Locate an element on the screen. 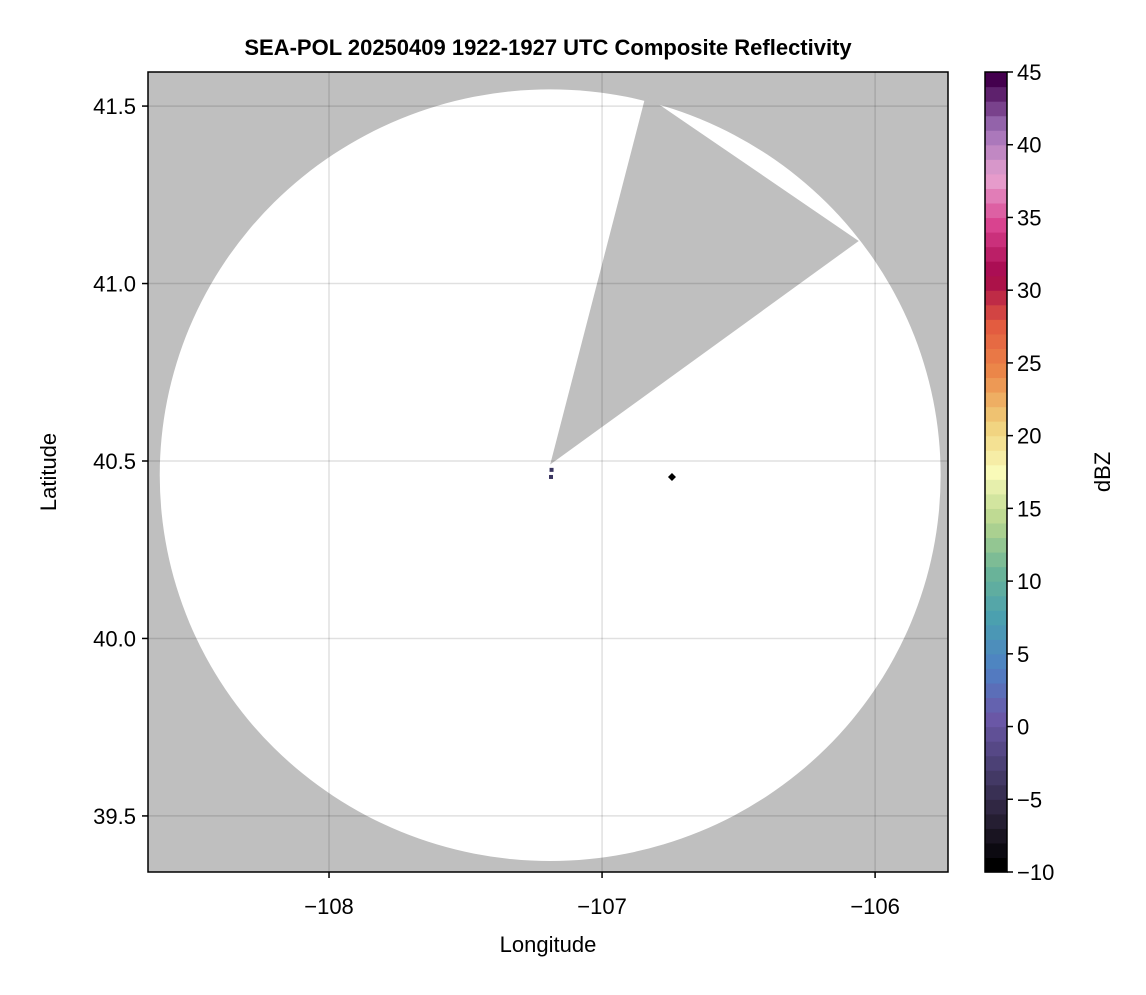 This screenshot has width=1146, height=995. colorbar: −10 −5 0 5 10 15 20 25 30 35 40 45 is located at coordinates (1019, 472).